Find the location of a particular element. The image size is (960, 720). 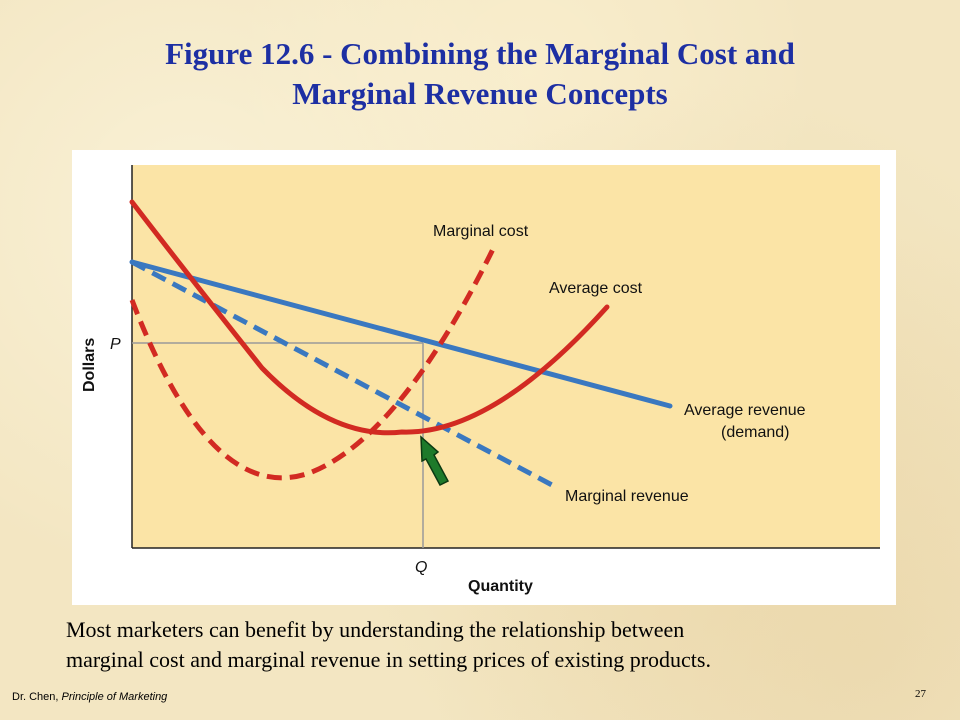

footer-credit: Dr. Chen, Principle of Marketing is located at coordinates (89, 697).